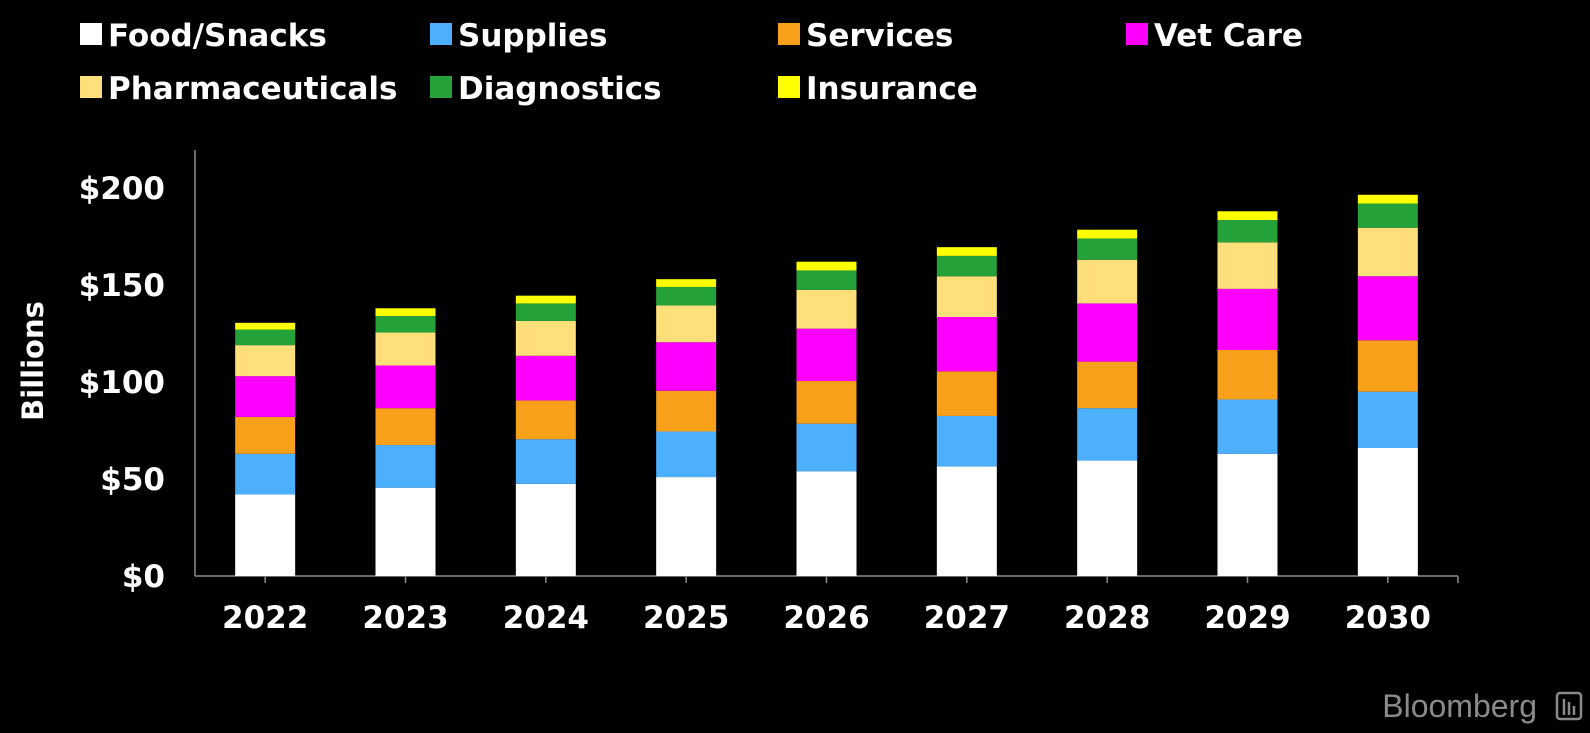  I want to click on x-tick-label: 2027, so click(967, 618).